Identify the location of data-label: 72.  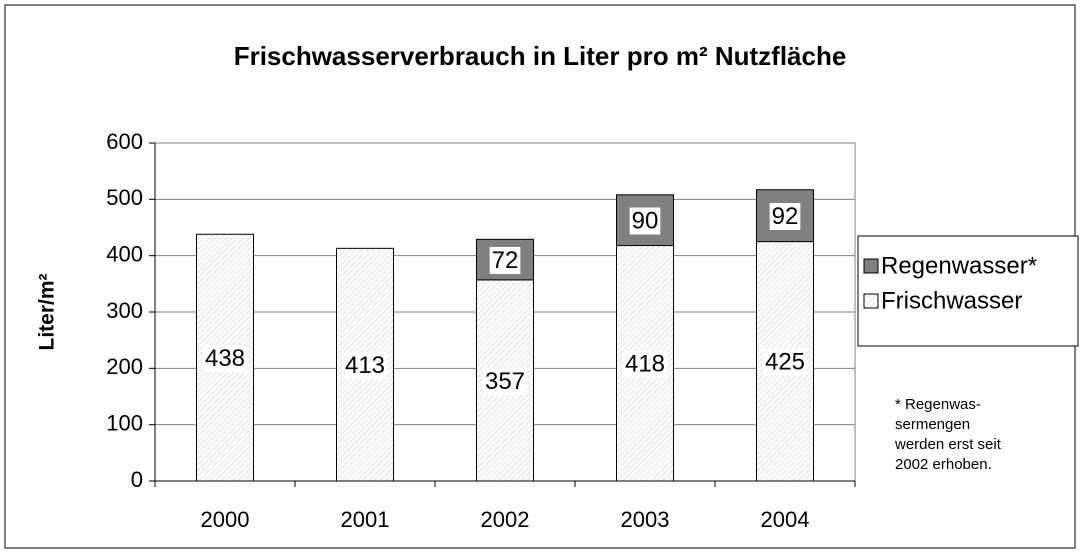
(505, 260).